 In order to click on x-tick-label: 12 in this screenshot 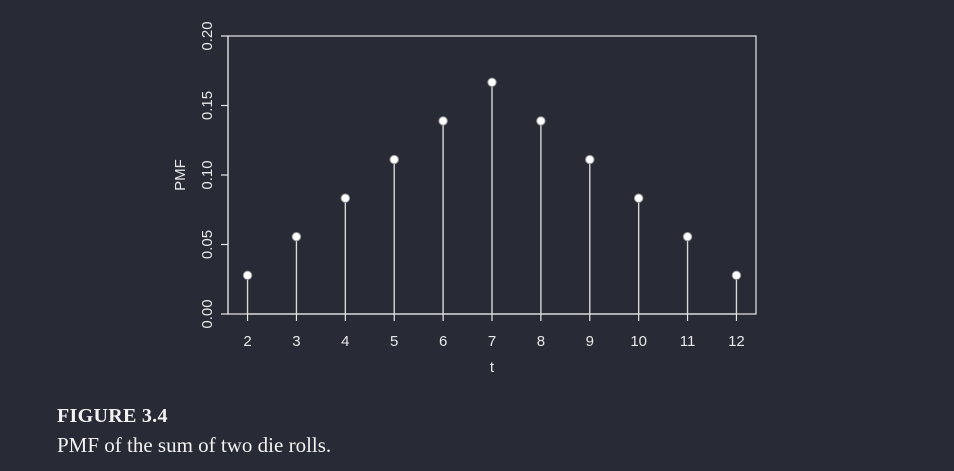, I will do `click(736, 341)`.